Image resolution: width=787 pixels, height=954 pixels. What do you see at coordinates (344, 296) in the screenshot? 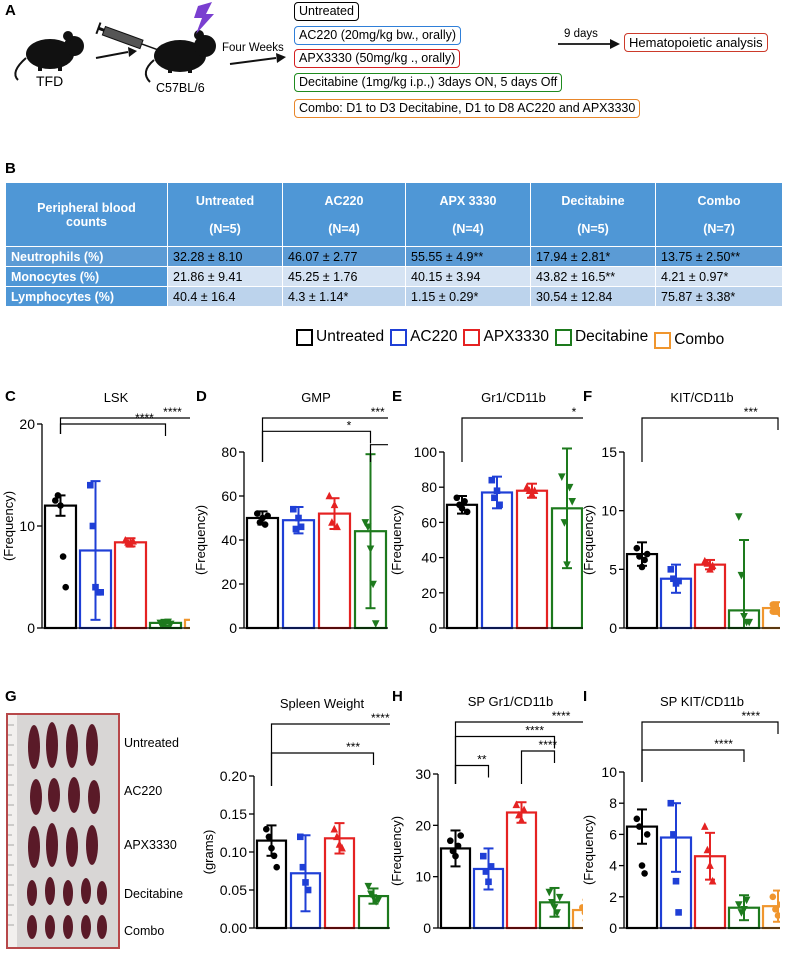
I see `table-cell: 4.3 ± 1.14*` at bounding box center [344, 296].